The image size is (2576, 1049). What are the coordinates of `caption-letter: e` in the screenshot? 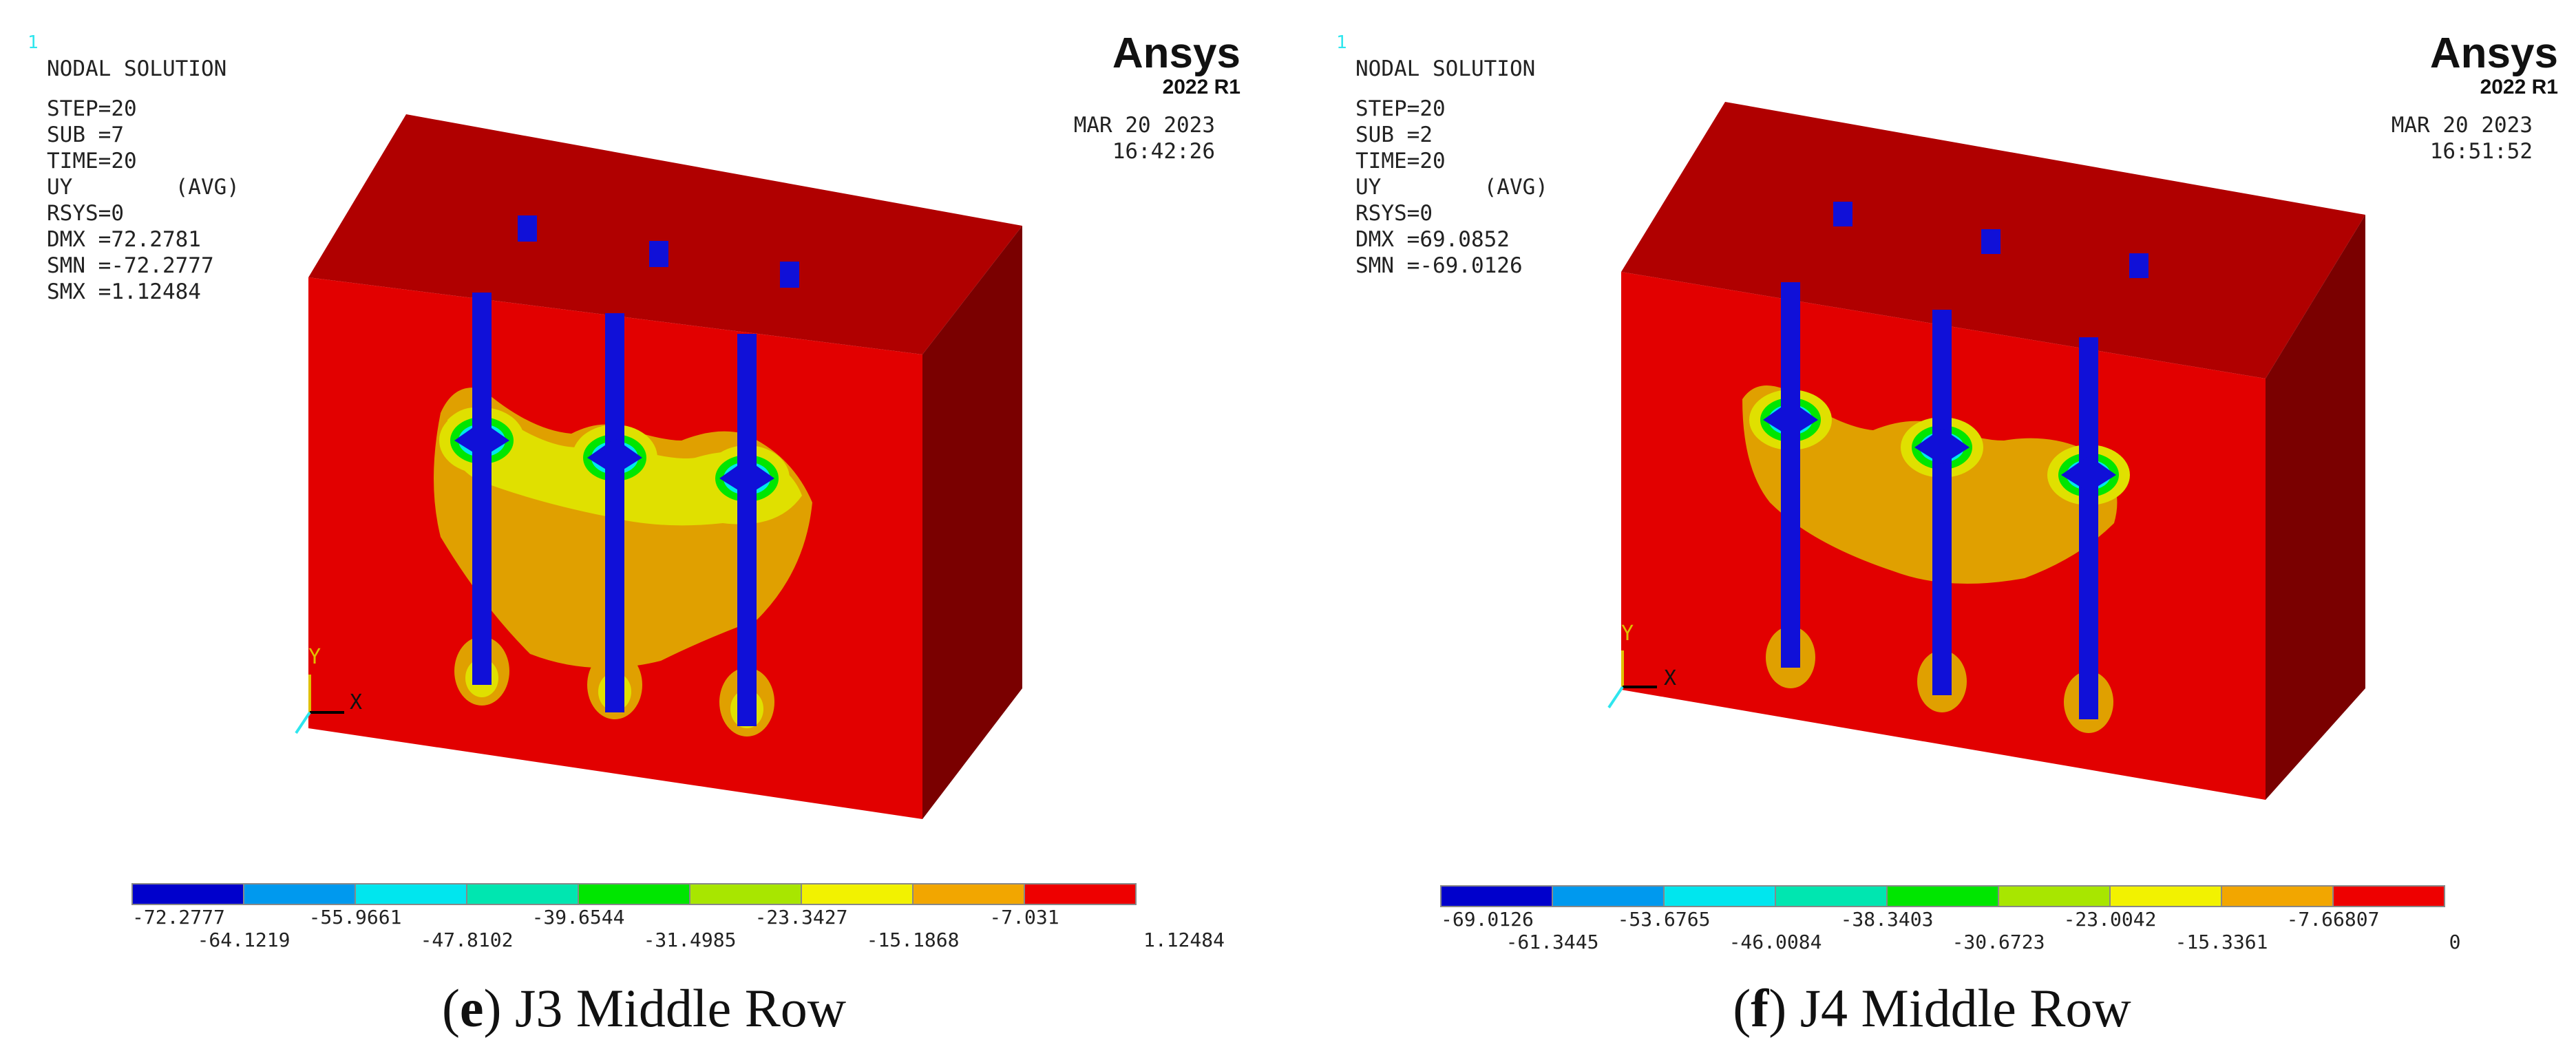 It's located at (472, 1008).